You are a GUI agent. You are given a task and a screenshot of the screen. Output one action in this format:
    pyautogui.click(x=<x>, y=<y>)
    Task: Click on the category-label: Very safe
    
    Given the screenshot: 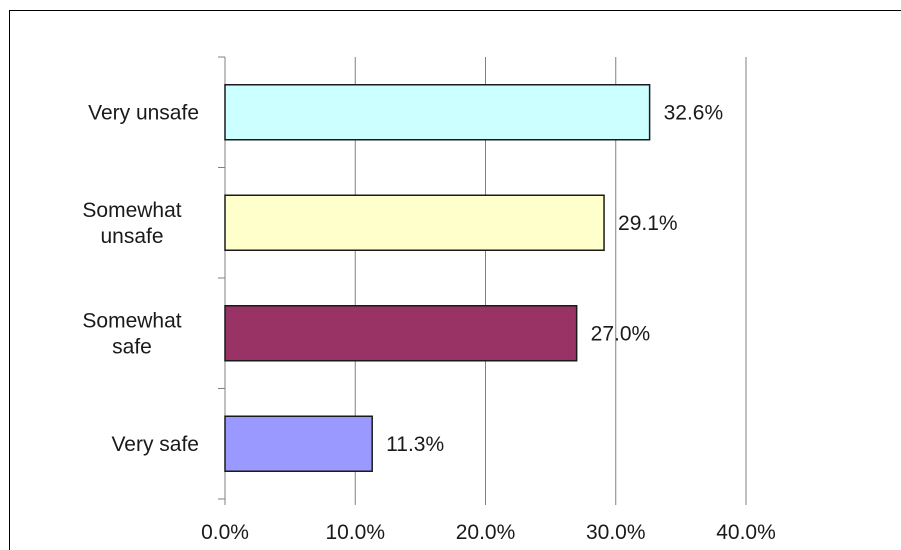 What is the action you would take?
    pyautogui.click(x=155, y=444)
    